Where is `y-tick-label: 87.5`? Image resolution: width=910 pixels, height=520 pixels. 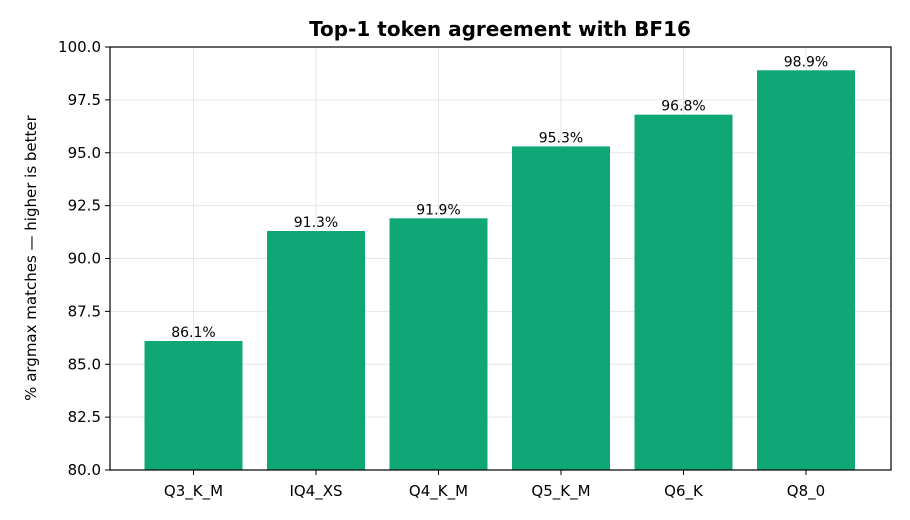 y-tick-label: 87.5 is located at coordinates (84, 311).